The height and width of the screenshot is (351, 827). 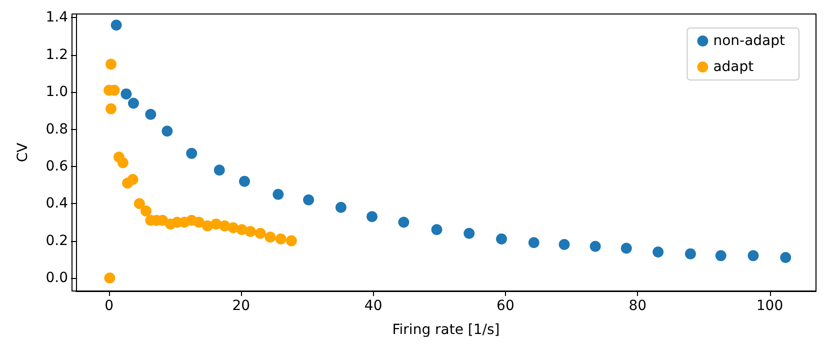 I want to click on y-tick-label: 0.4, so click(x=57, y=204).